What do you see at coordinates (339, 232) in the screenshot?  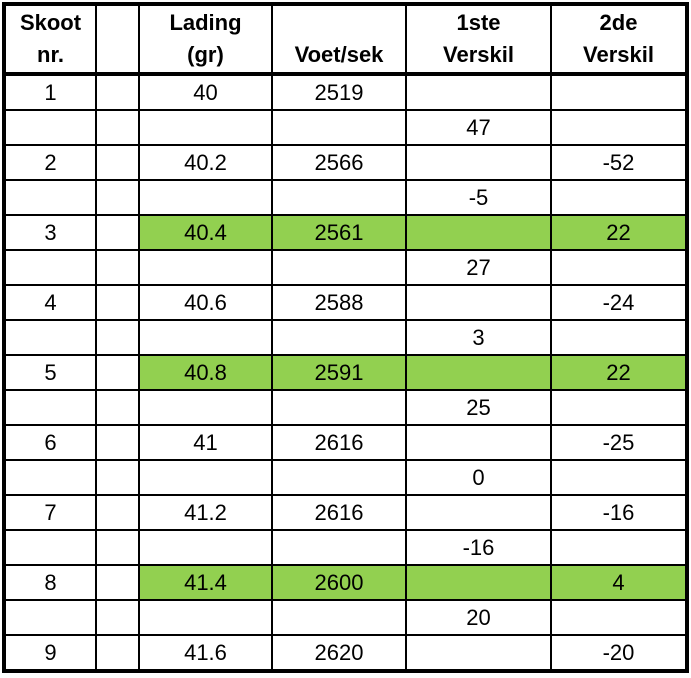 I see `cell-voet-sek: 2561` at bounding box center [339, 232].